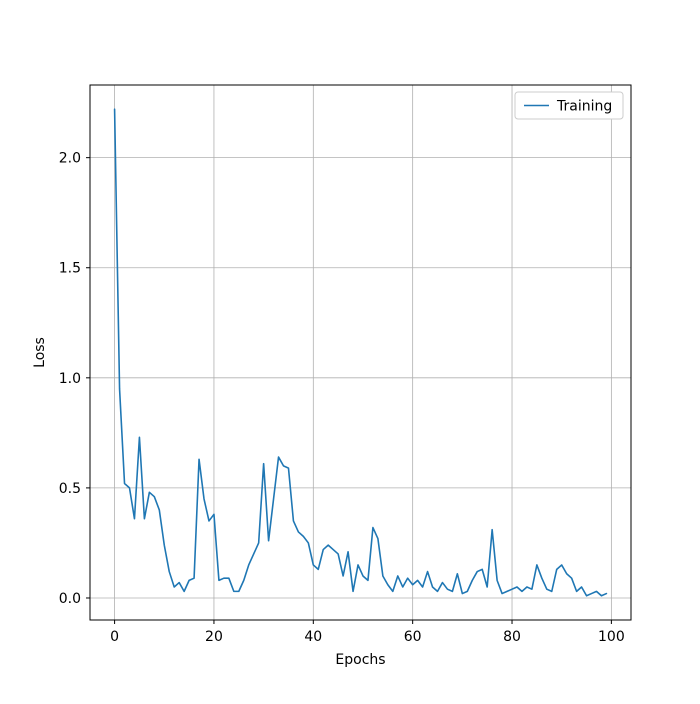 Image resolution: width=700 pixels, height=704 pixels. Describe the element at coordinates (584, 107) in the screenshot. I see `legend-label: Training` at that location.